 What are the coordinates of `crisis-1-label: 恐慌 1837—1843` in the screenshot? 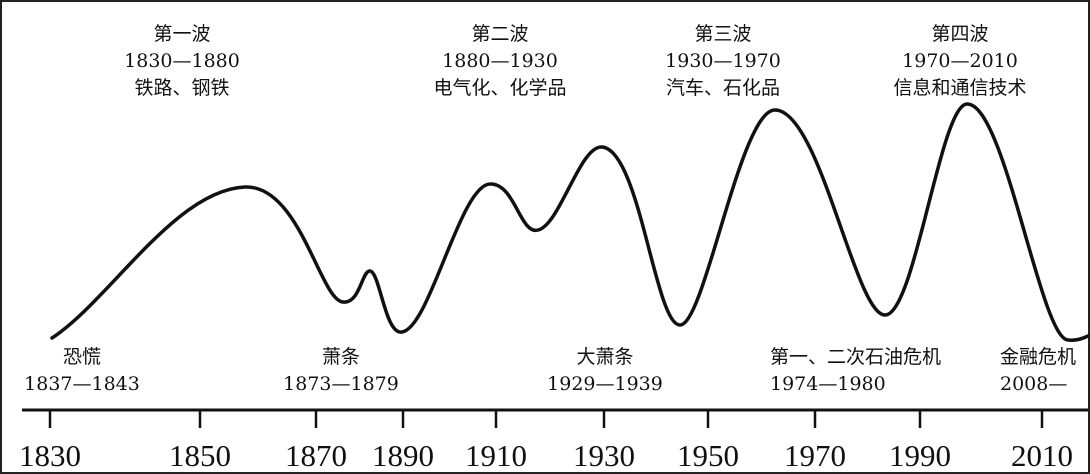 It's located at (82, 370).